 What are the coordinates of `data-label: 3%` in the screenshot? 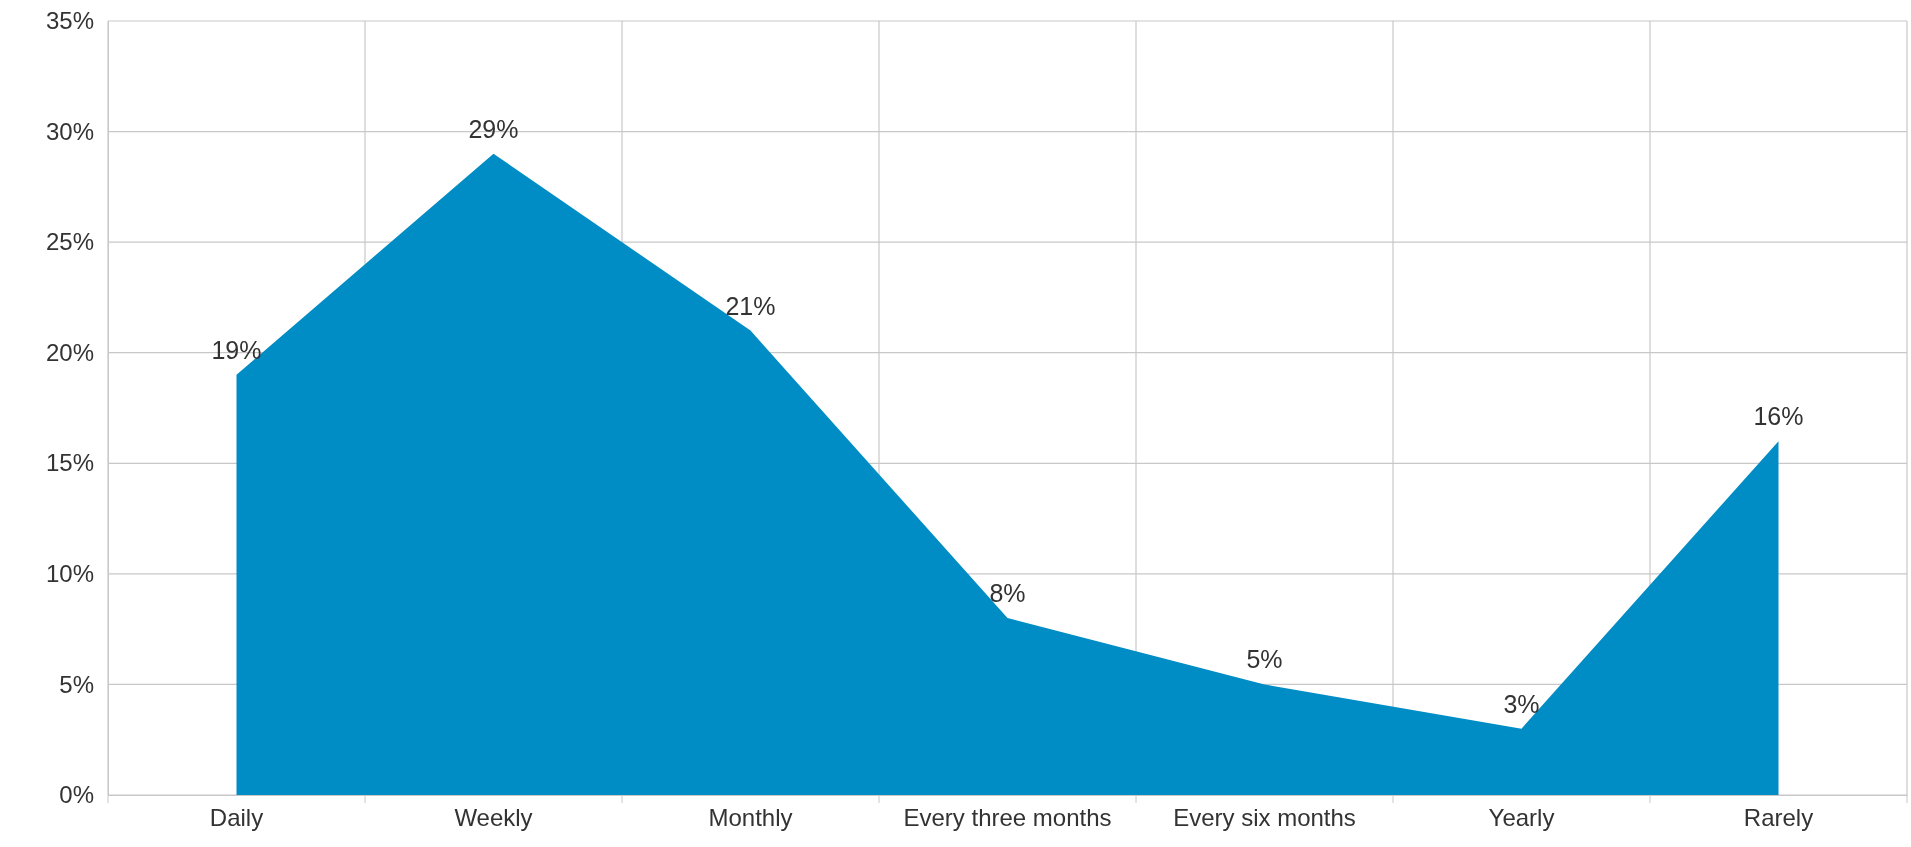 It's located at (1521, 703).